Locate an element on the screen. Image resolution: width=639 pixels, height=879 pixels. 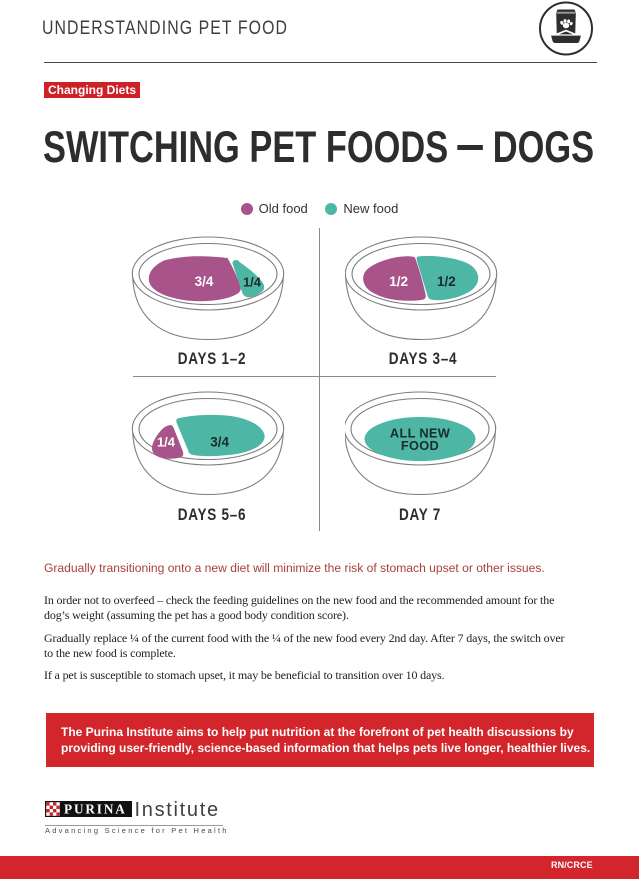
svg-text: FOOD is located at coordinates (420, 445).